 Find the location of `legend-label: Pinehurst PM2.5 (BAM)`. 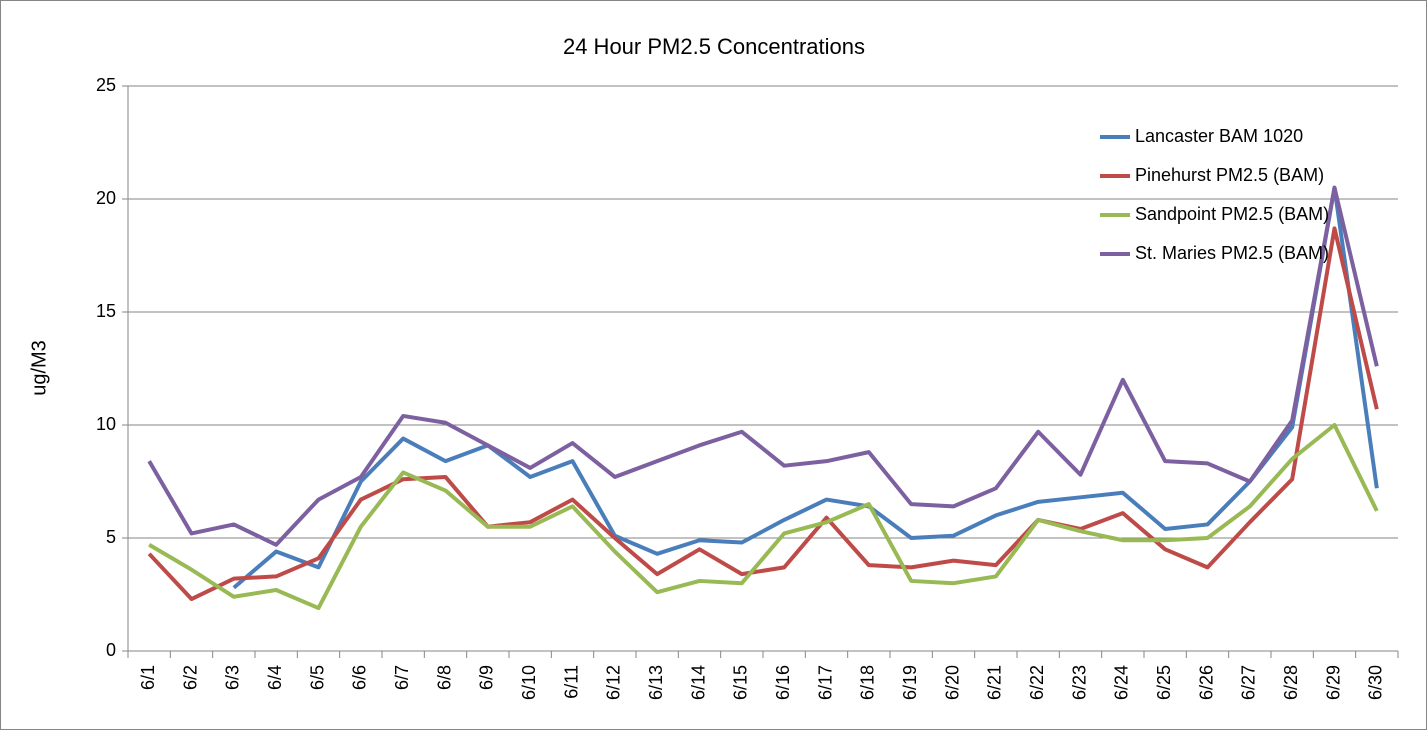

legend-label: Pinehurst PM2.5 (BAM) is located at coordinates (1229, 175).